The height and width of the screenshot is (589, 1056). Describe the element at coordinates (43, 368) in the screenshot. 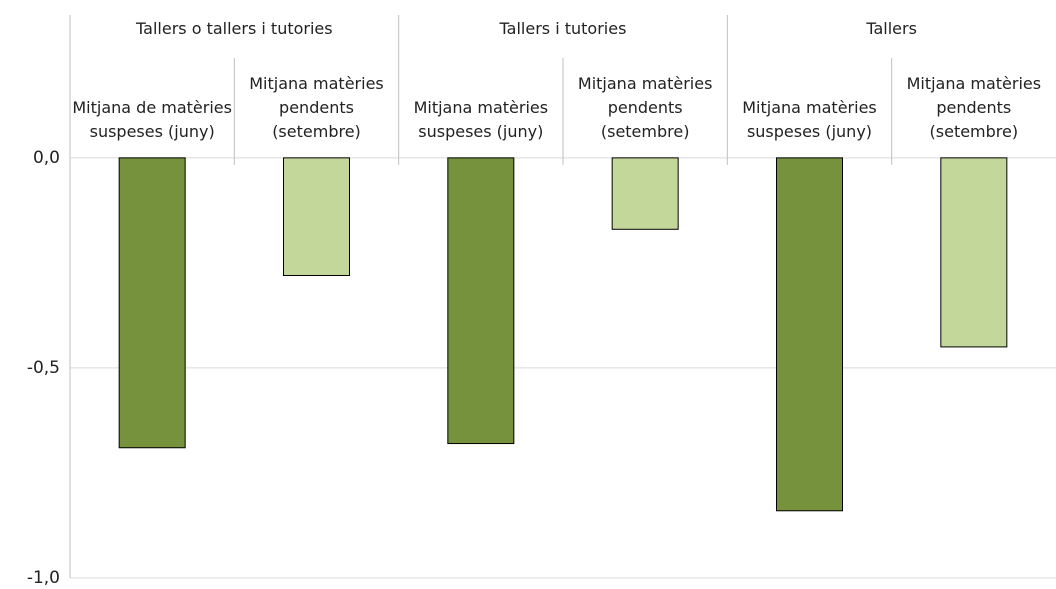

I see `y-tick-label: -0,5` at that location.